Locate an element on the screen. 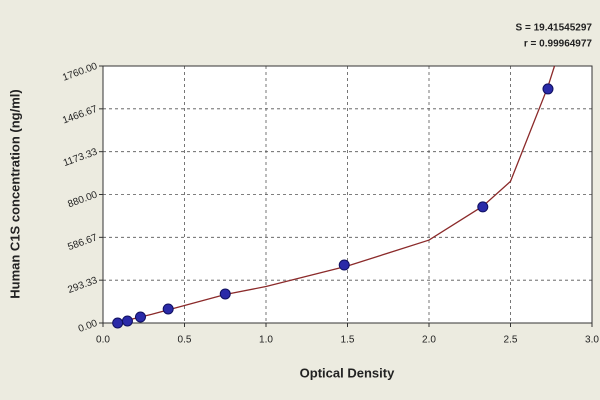  y-tick-label: 1173.33 is located at coordinates (80, 157).